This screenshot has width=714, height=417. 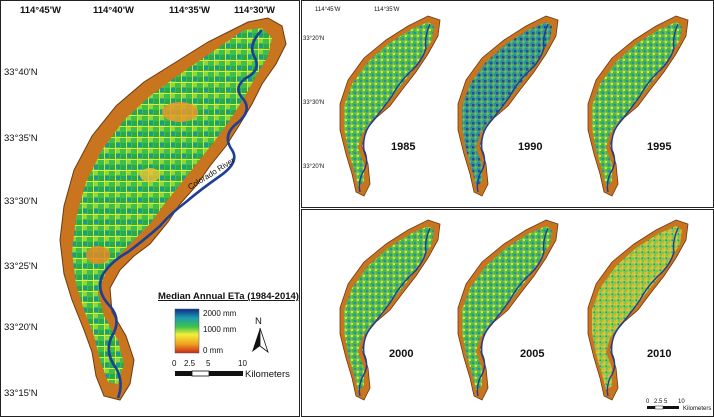 What do you see at coordinates (190, 363) in the screenshot?
I see `scale-tick: 2.5` at bounding box center [190, 363].